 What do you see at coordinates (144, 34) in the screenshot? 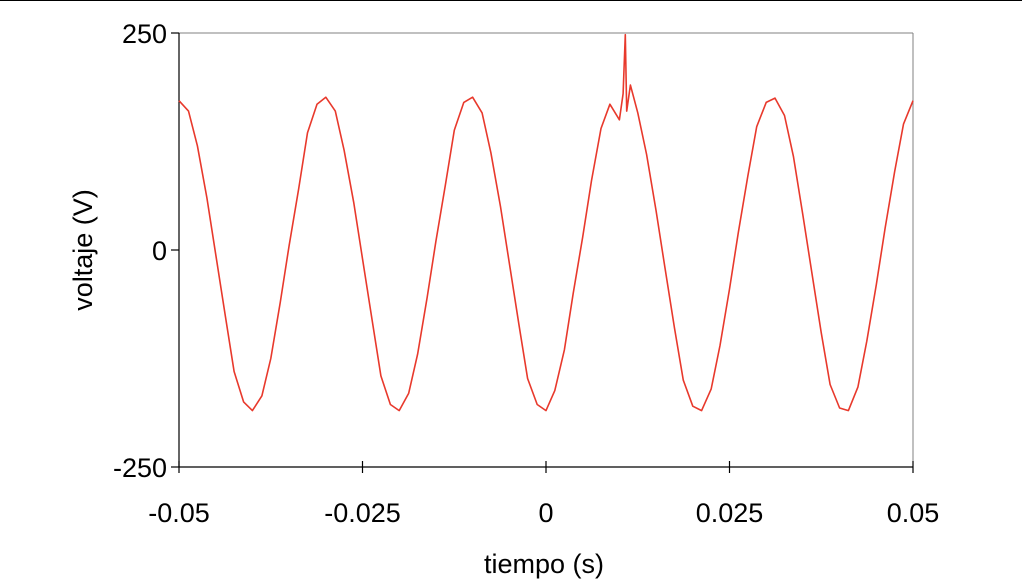
I see `y-tick-label: 250` at bounding box center [144, 34].